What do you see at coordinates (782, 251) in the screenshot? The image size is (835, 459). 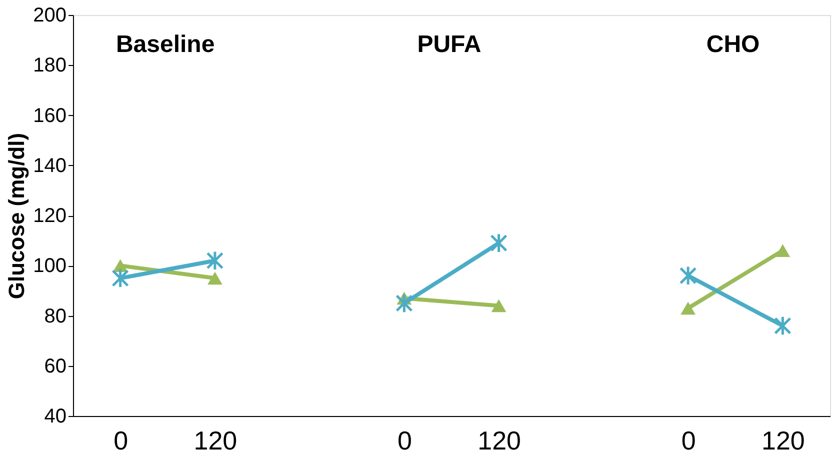 I see `point` at bounding box center [782, 251].